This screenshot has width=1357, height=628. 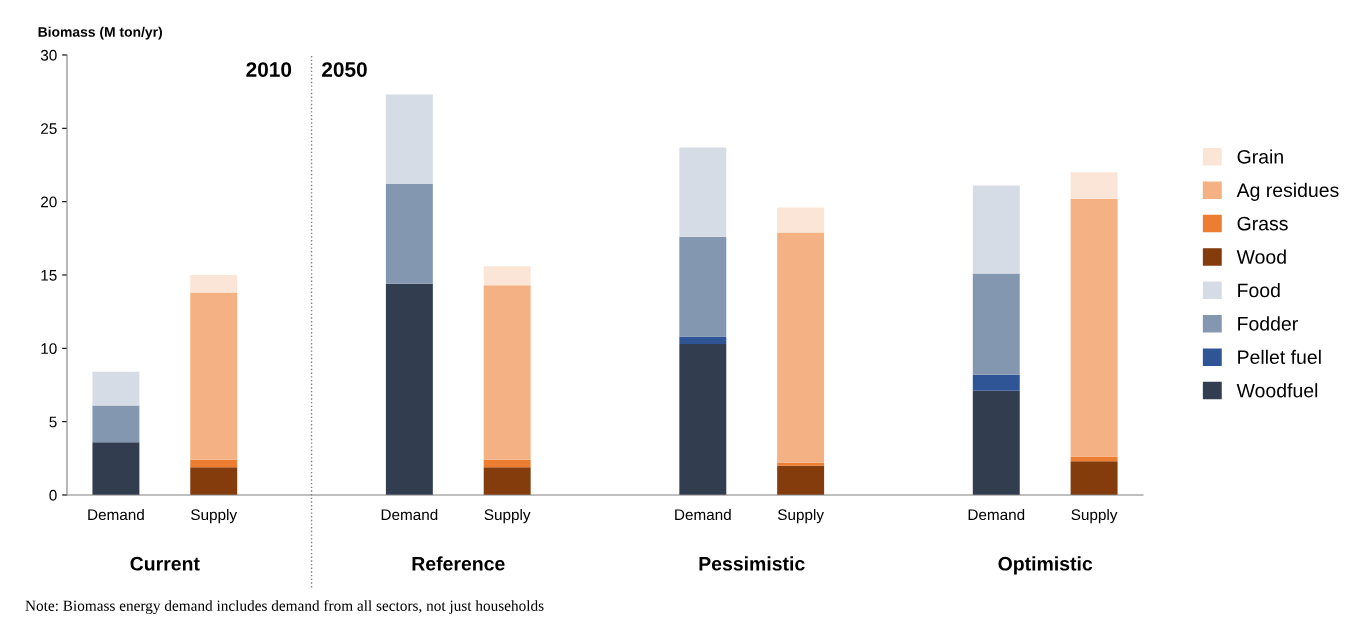 I want to click on text: Note: Biomass energy demand includes demand from all sectors, not just households, so click(x=284, y=607).